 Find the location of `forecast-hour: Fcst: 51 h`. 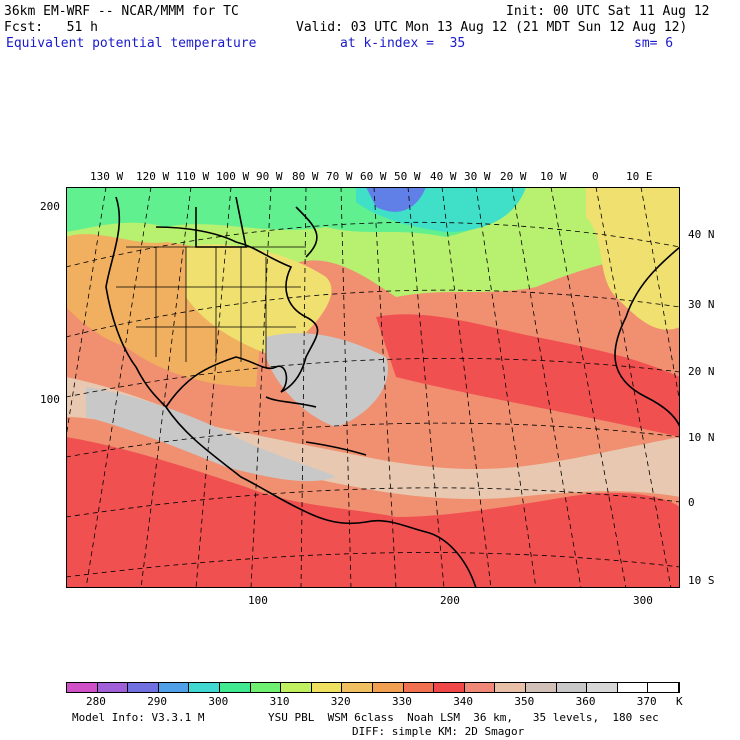

forecast-hour: Fcst: 51 h is located at coordinates (51, 27).